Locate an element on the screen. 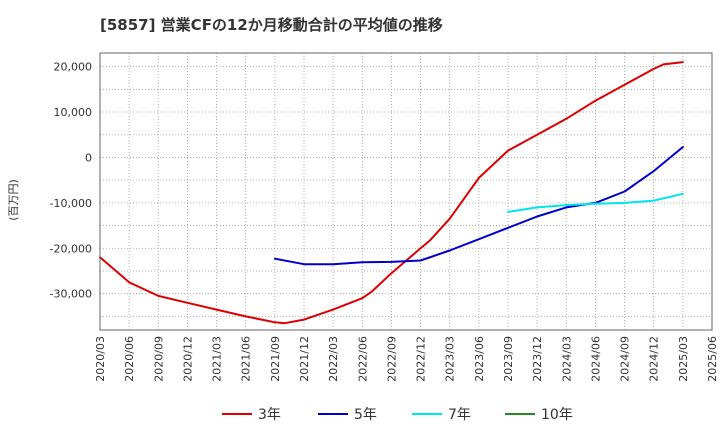 The image size is (720, 440). x-tick-label: 2021/09 is located at coordinates (275, 359).